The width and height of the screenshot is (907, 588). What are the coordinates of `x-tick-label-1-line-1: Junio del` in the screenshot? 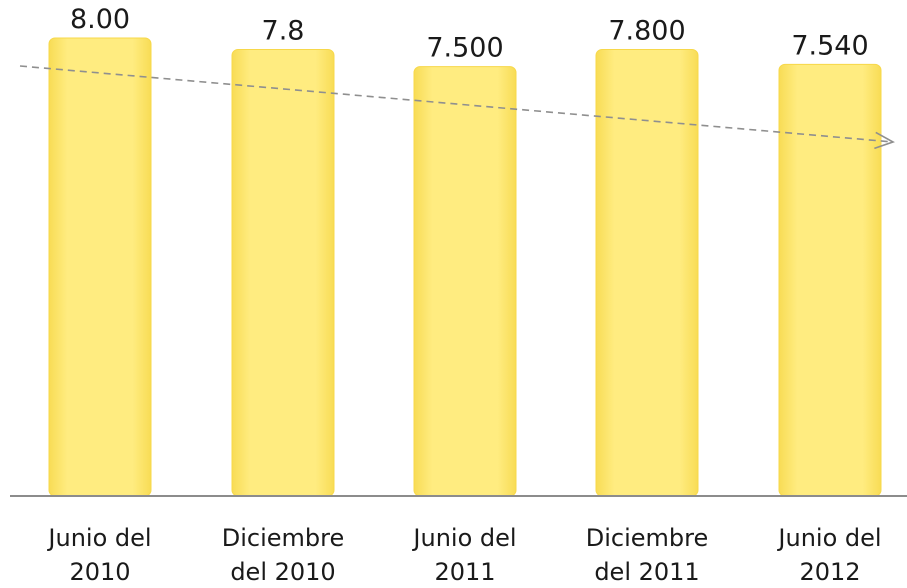 It's located at (98, 538).